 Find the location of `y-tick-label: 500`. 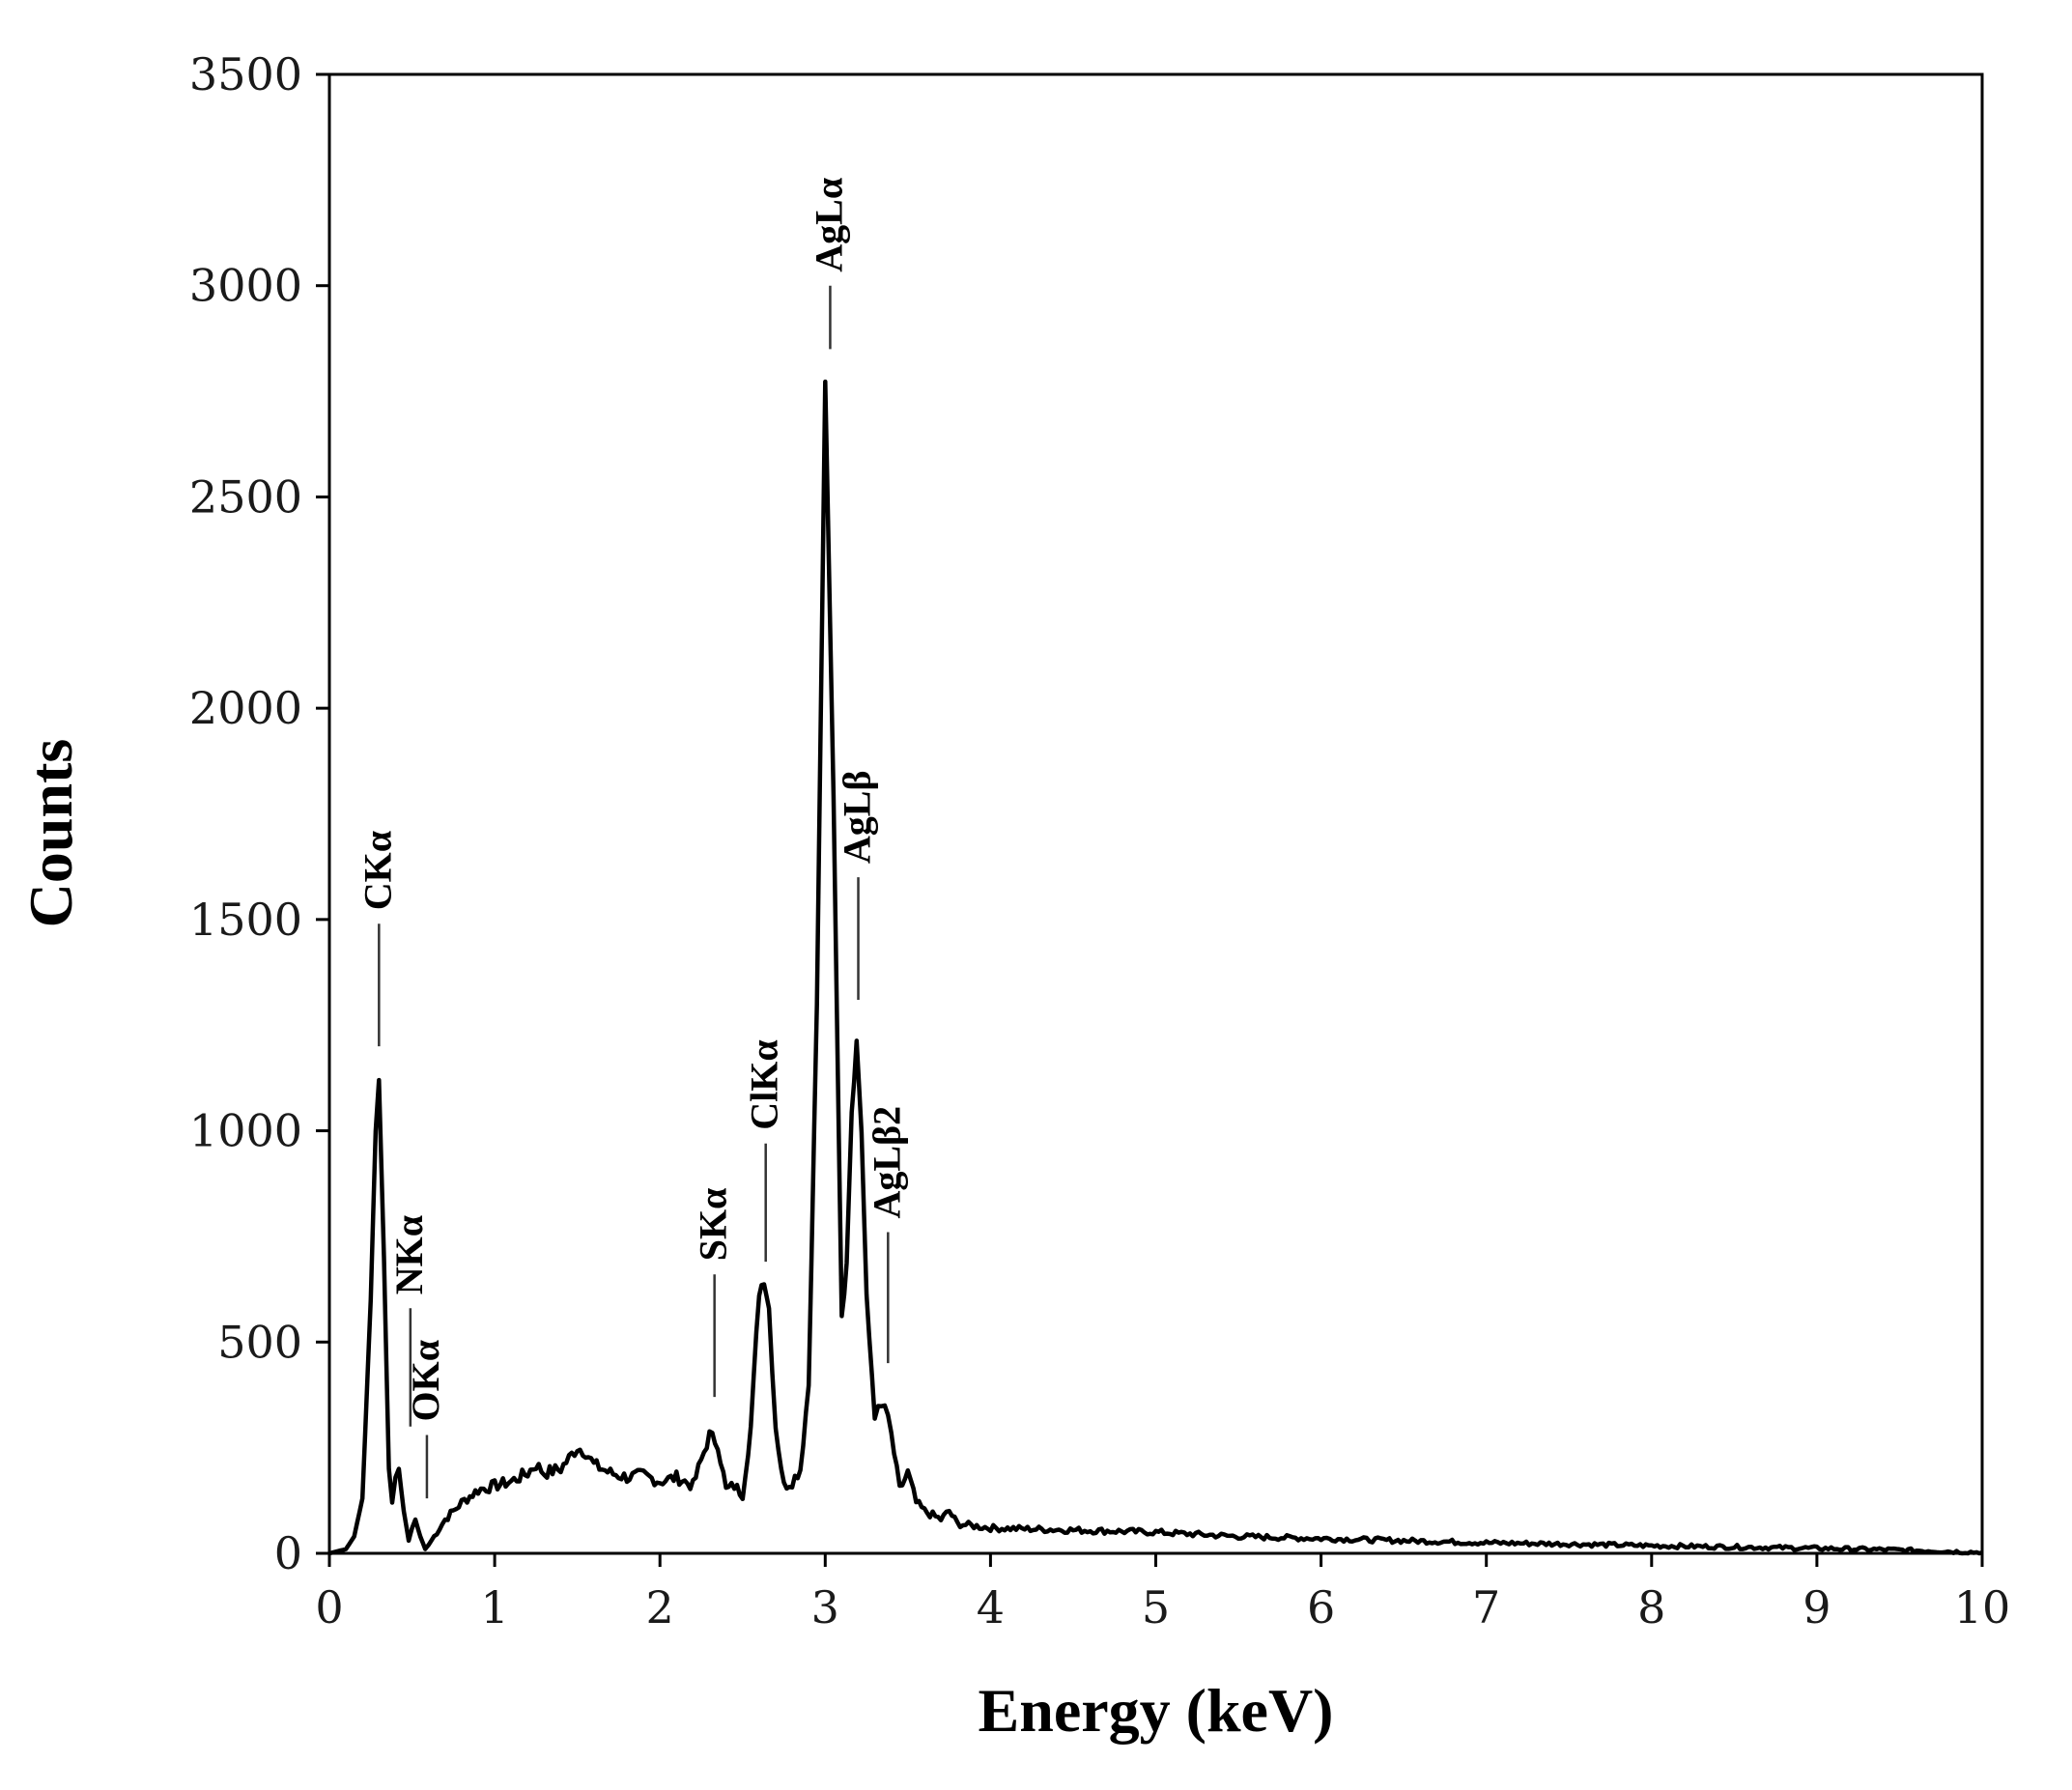

y-tick-label: 500 is located at coordinates (260, 1342).